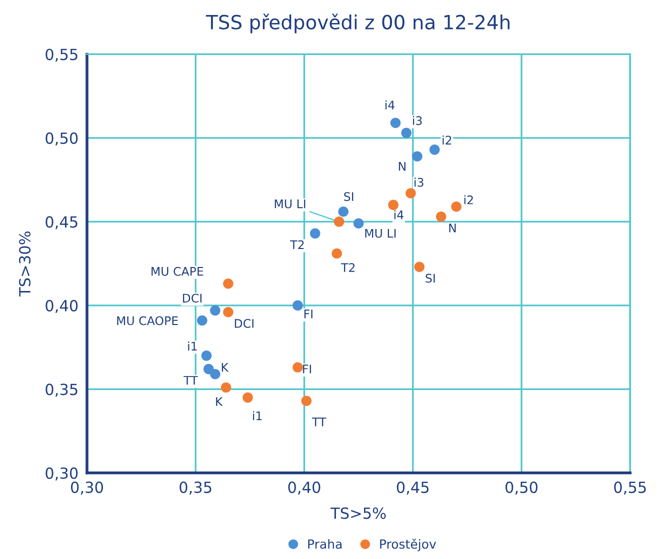 The width and height of the screenshot is (664, 559). I want to click on x-tick-label: 0,30, so click(86, 488).